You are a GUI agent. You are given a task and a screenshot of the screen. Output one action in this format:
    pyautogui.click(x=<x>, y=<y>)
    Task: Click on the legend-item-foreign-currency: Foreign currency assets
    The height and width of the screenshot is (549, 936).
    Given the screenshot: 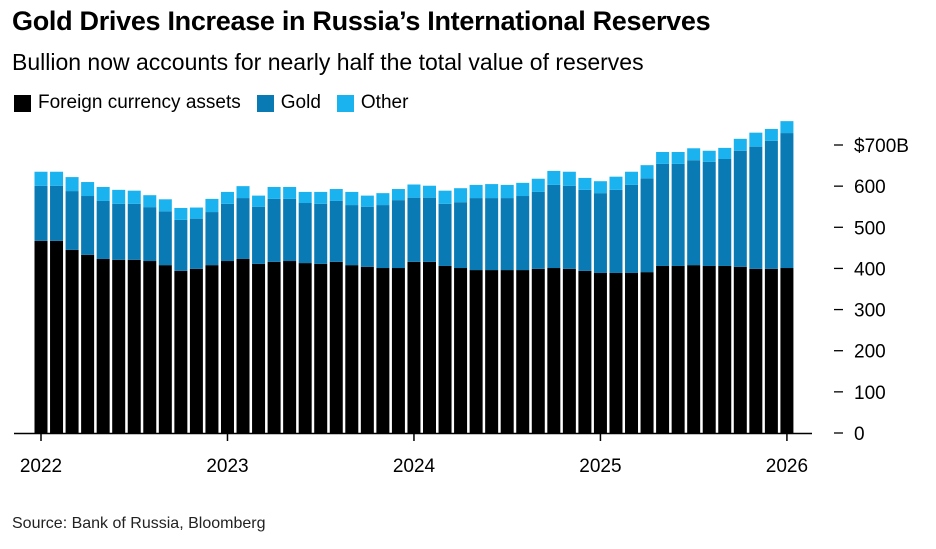 What is the action you would take?
    pyautogui.click(x=127, y=103)
    